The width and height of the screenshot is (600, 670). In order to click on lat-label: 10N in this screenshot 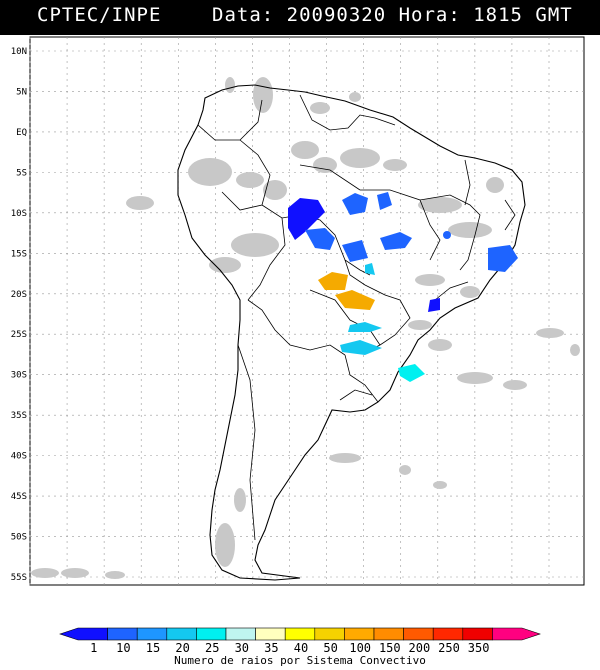, I will do `click(19, 52)`.